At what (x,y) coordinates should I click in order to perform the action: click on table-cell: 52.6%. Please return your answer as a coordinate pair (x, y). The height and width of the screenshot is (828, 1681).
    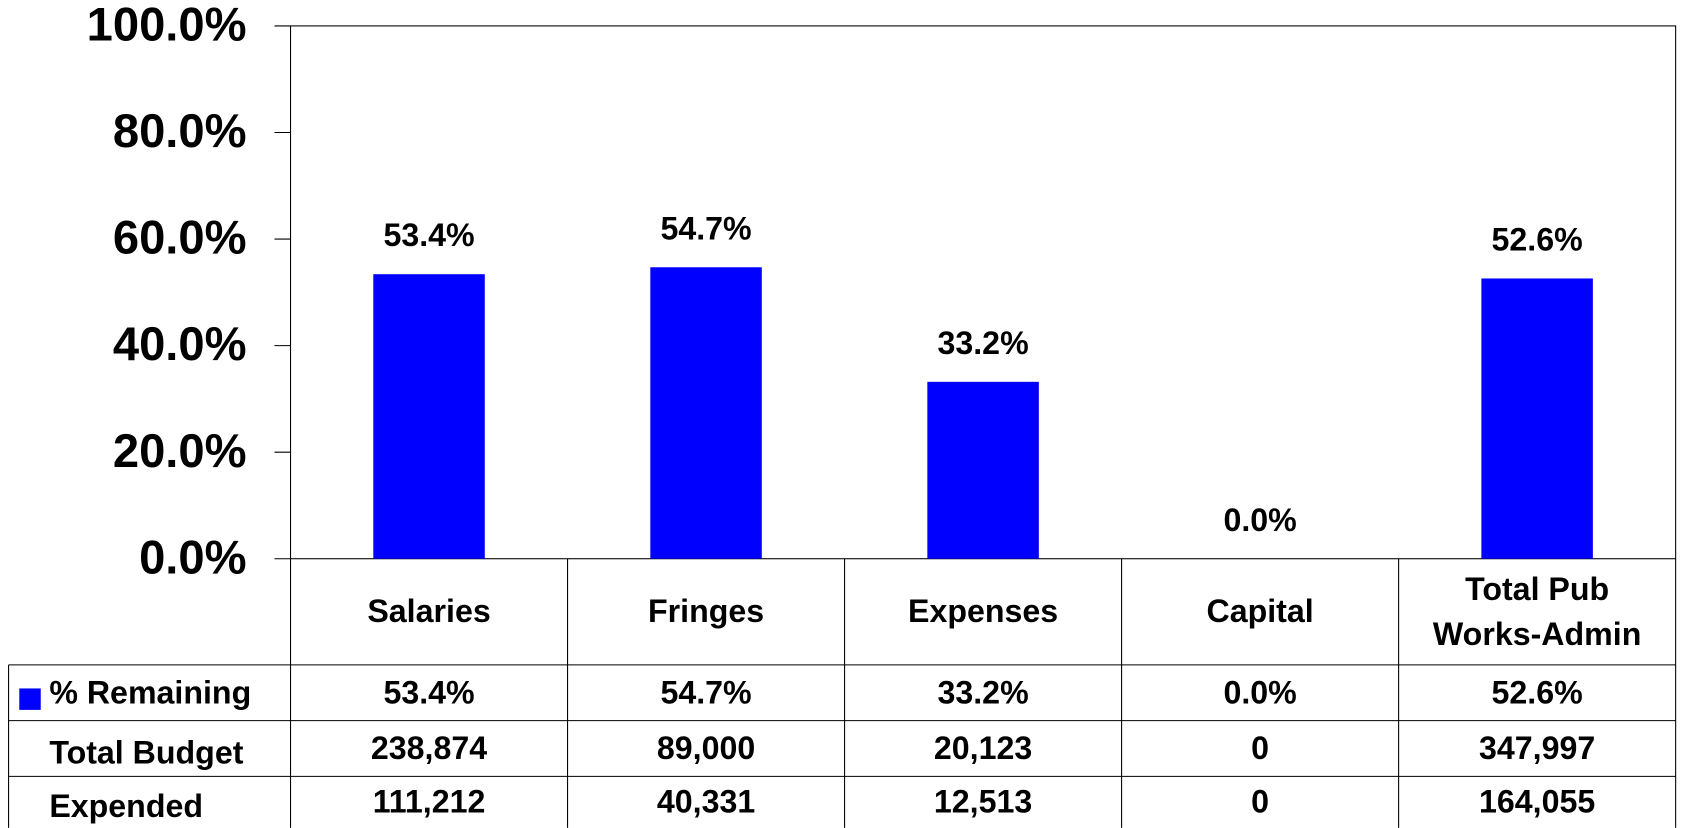
    Looking at the image, I should click on (1537, 692).